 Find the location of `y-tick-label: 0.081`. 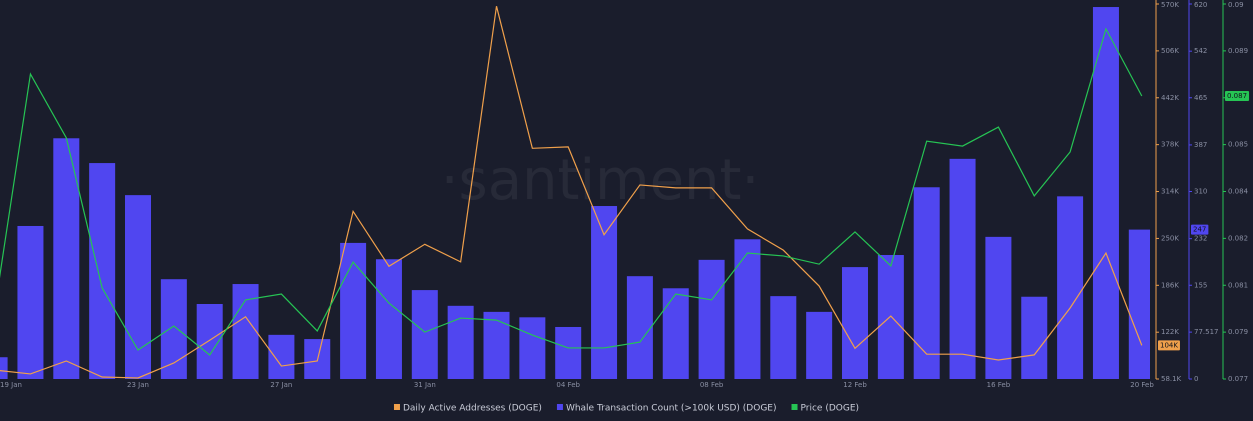

y-tick-label: 0.081 is located at coordinates (1238, 285).